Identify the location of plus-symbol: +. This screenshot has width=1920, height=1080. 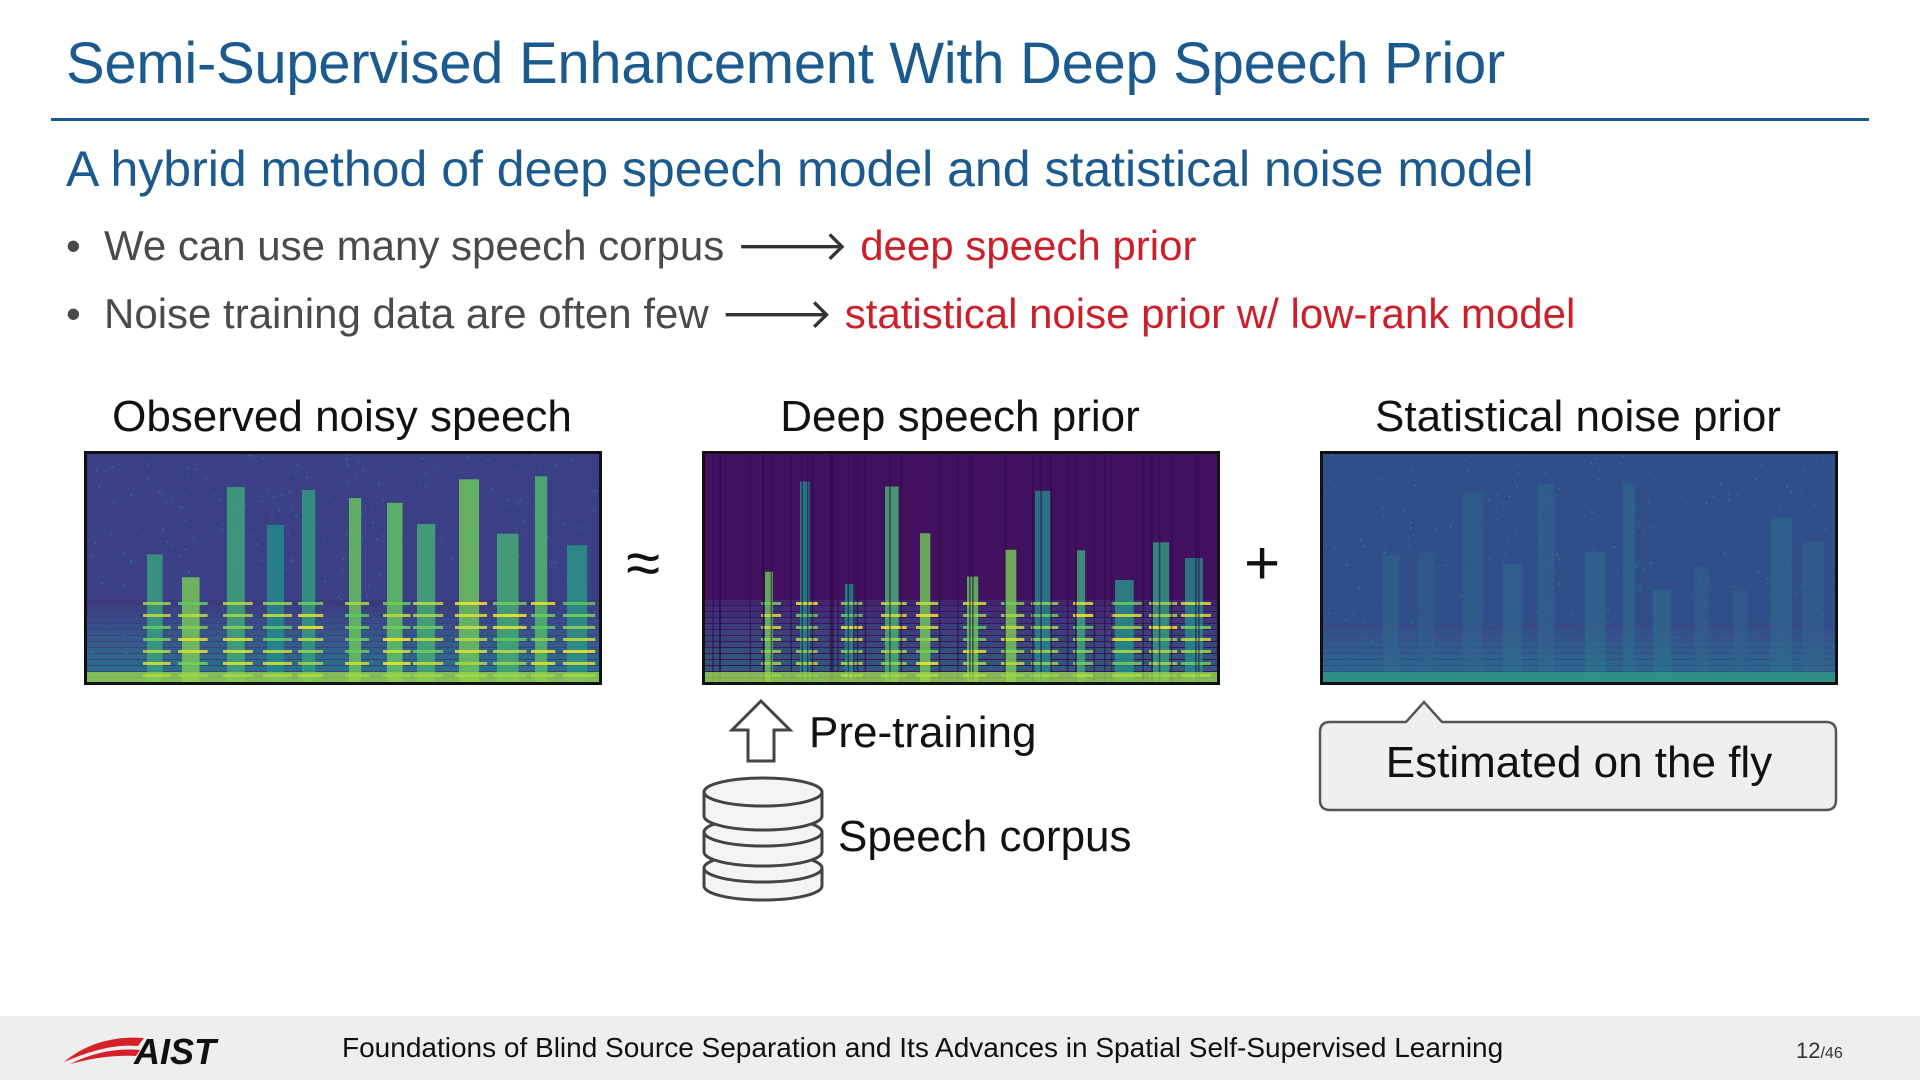
(1262, 563).